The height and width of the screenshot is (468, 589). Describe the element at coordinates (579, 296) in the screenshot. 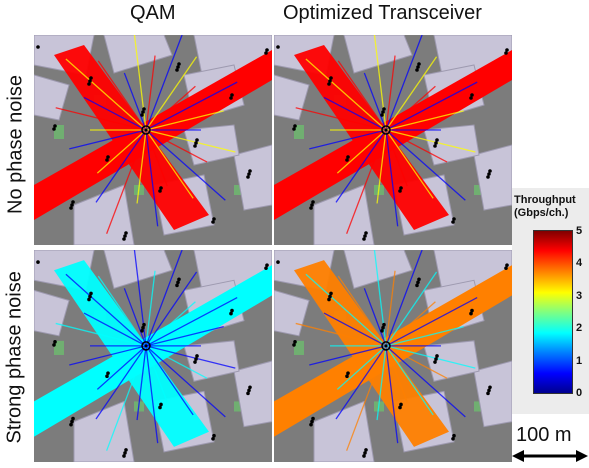

I see `colorbar-tick: 3` at that location.